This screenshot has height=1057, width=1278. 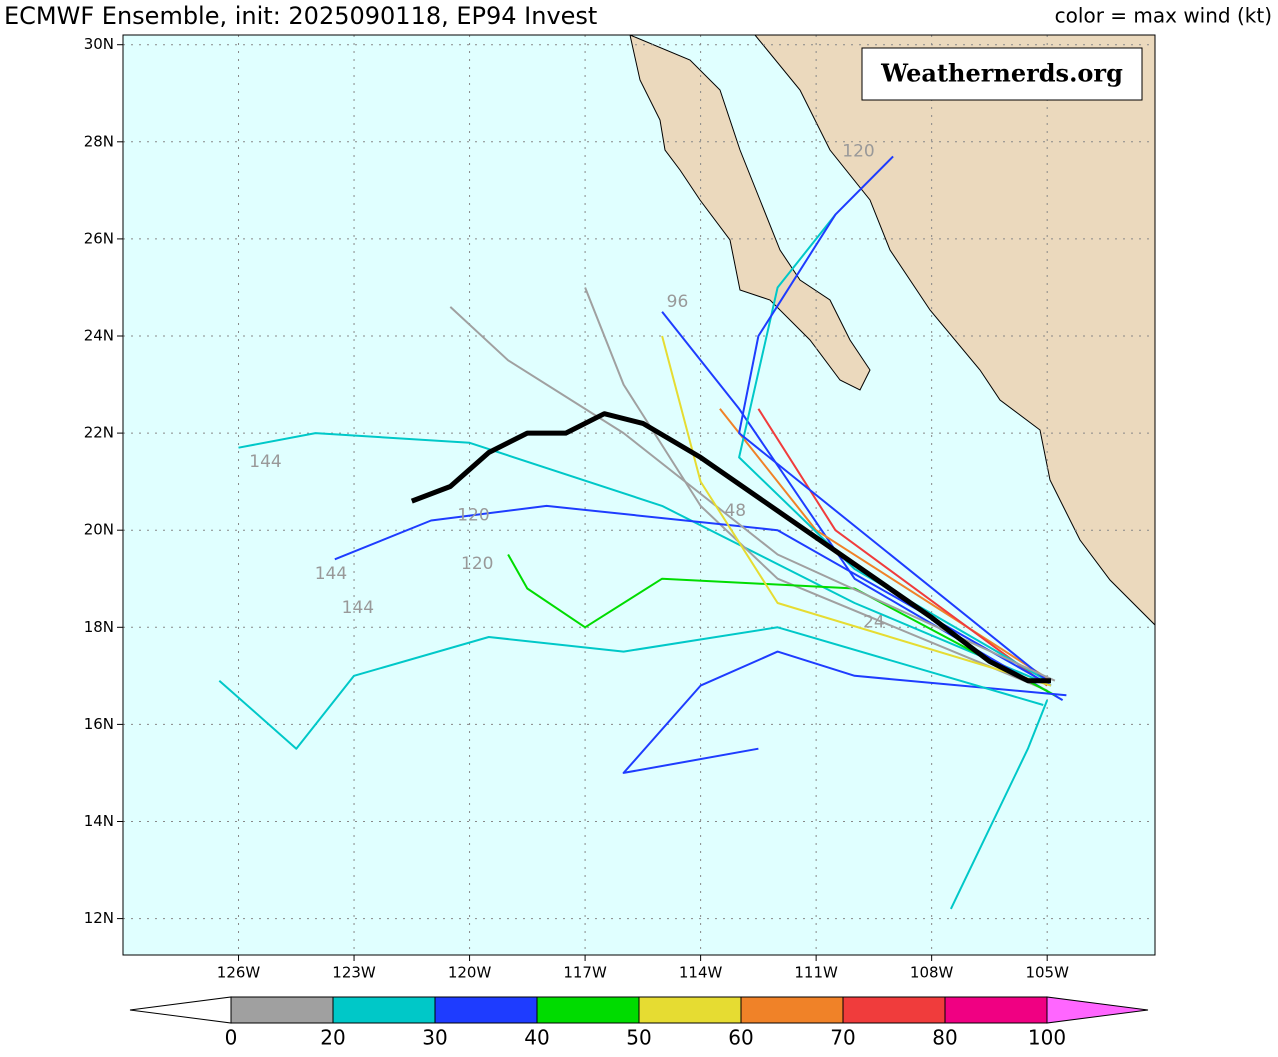 I want to click on x-tick-label: 105W, so click(x=1047, y=973).